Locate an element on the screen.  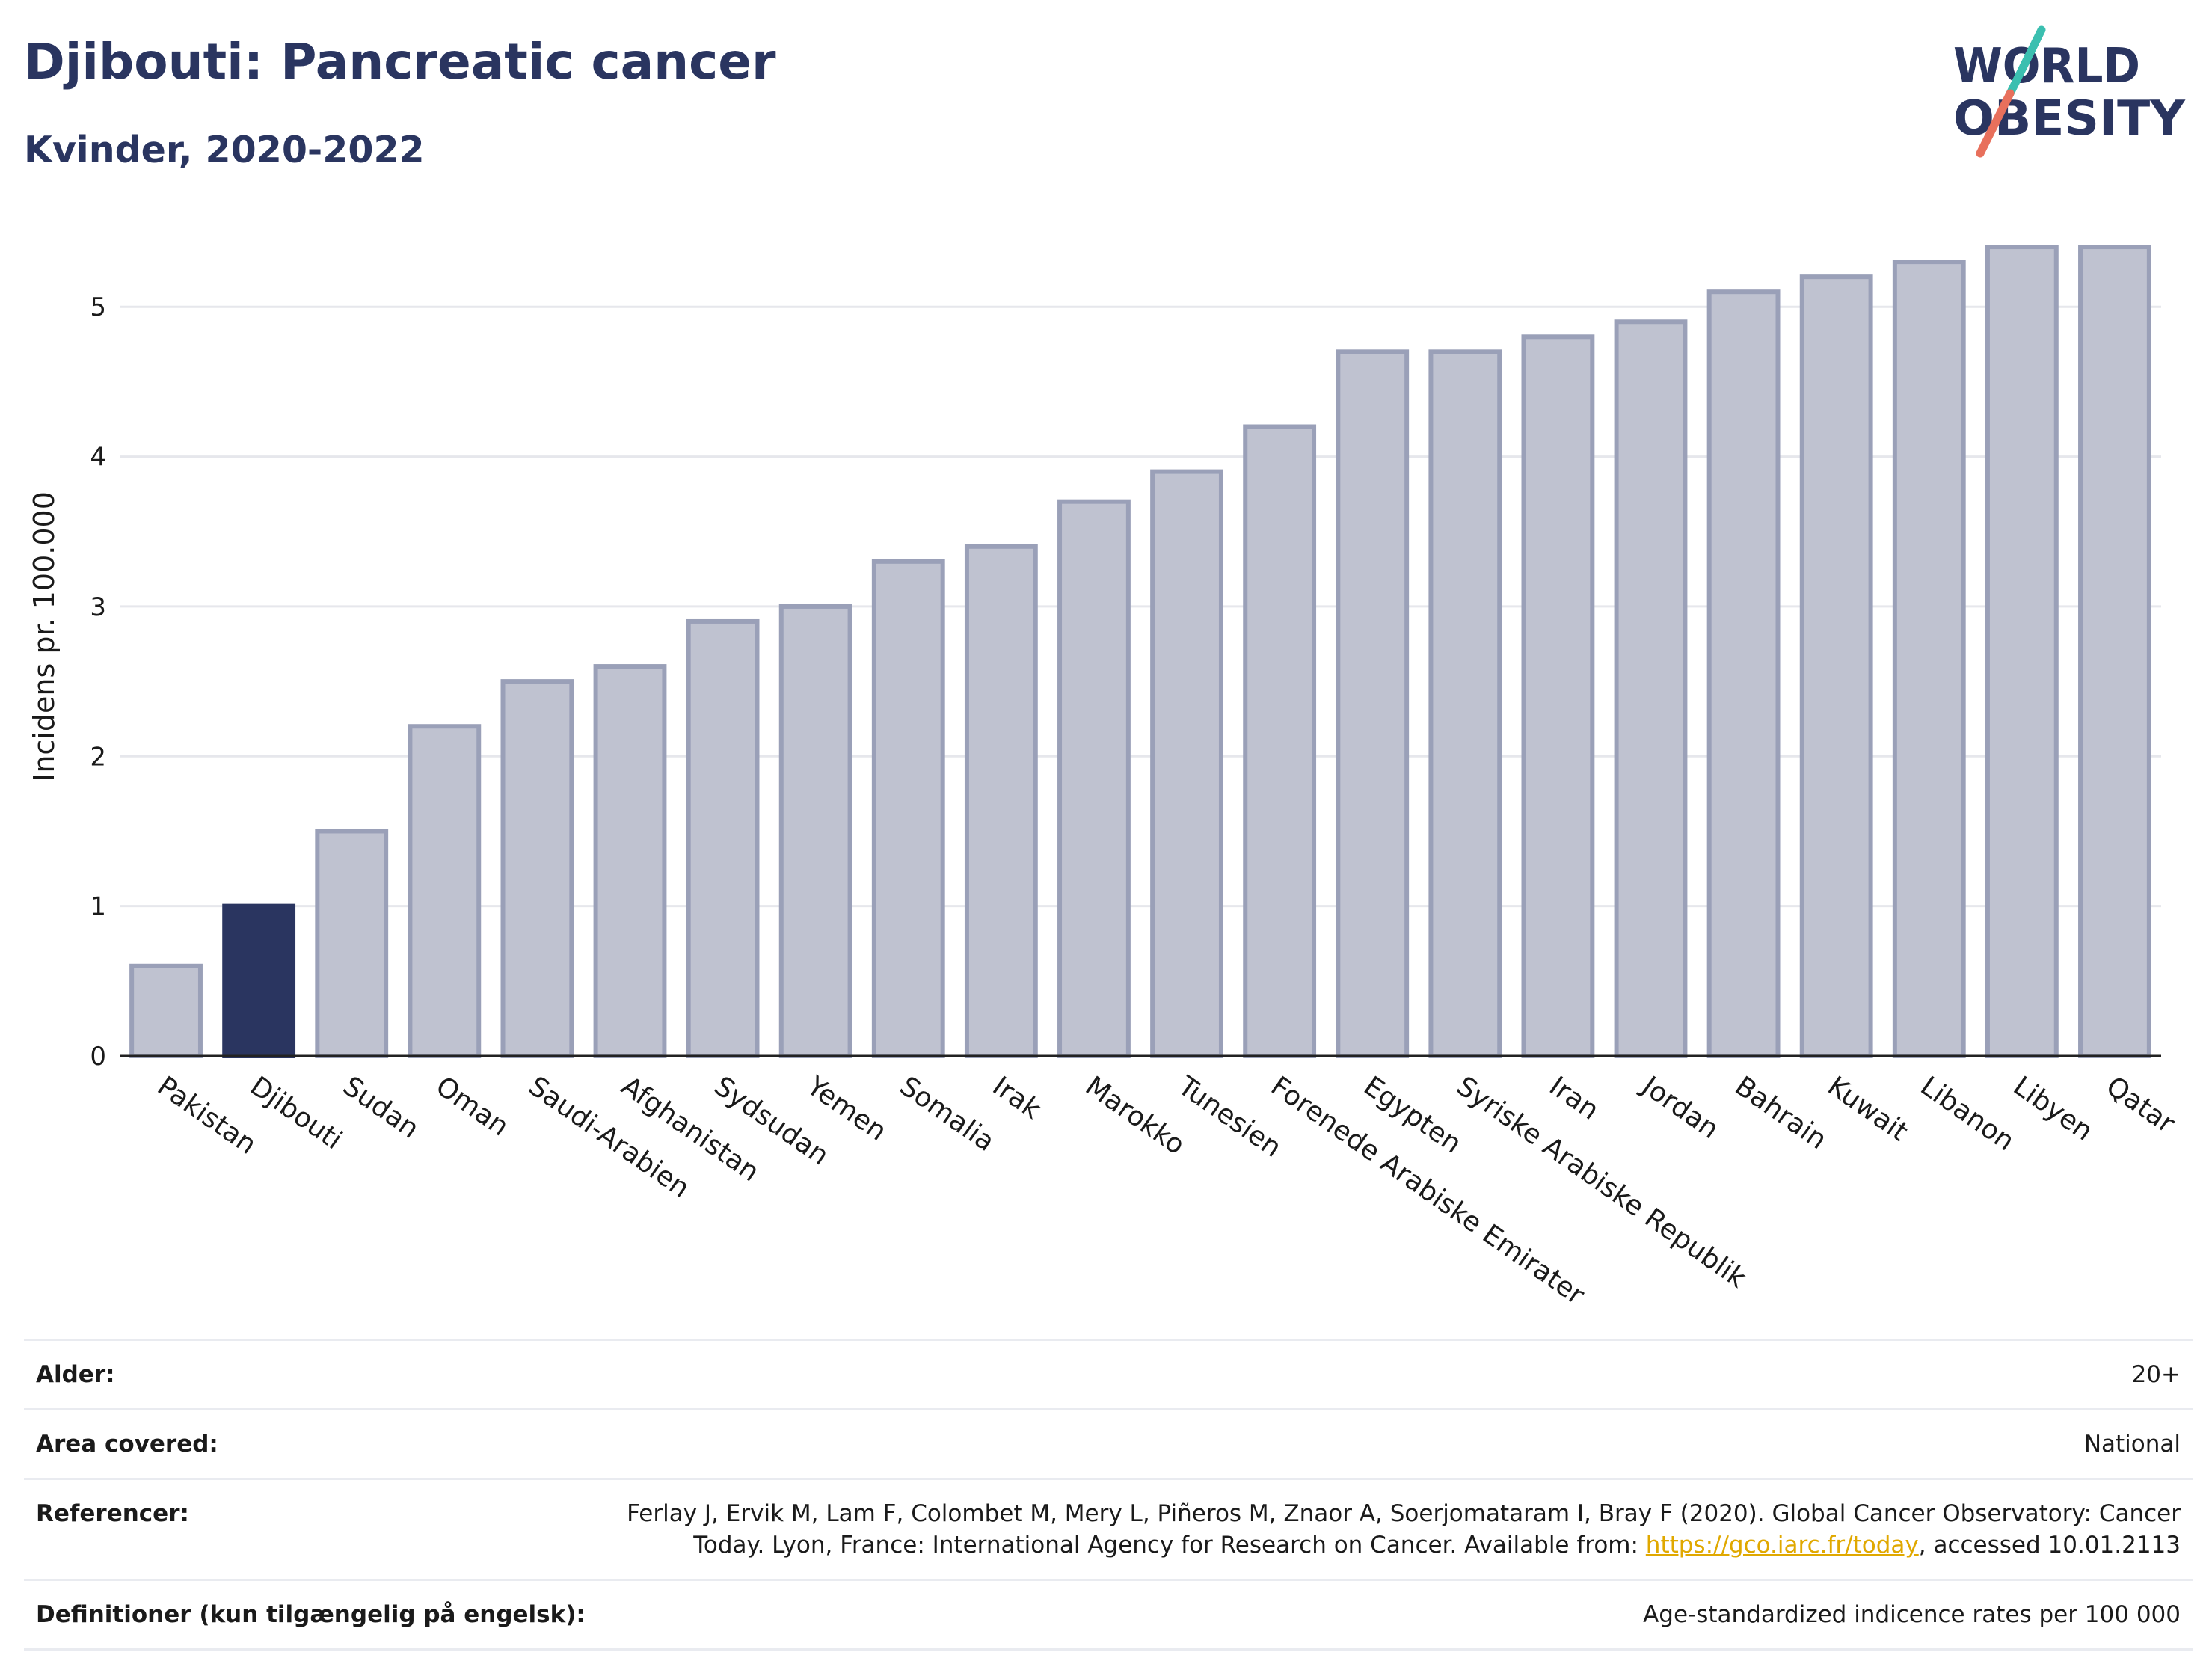
x-tick-label: Qatar is located at coordinates (2141, 1105).